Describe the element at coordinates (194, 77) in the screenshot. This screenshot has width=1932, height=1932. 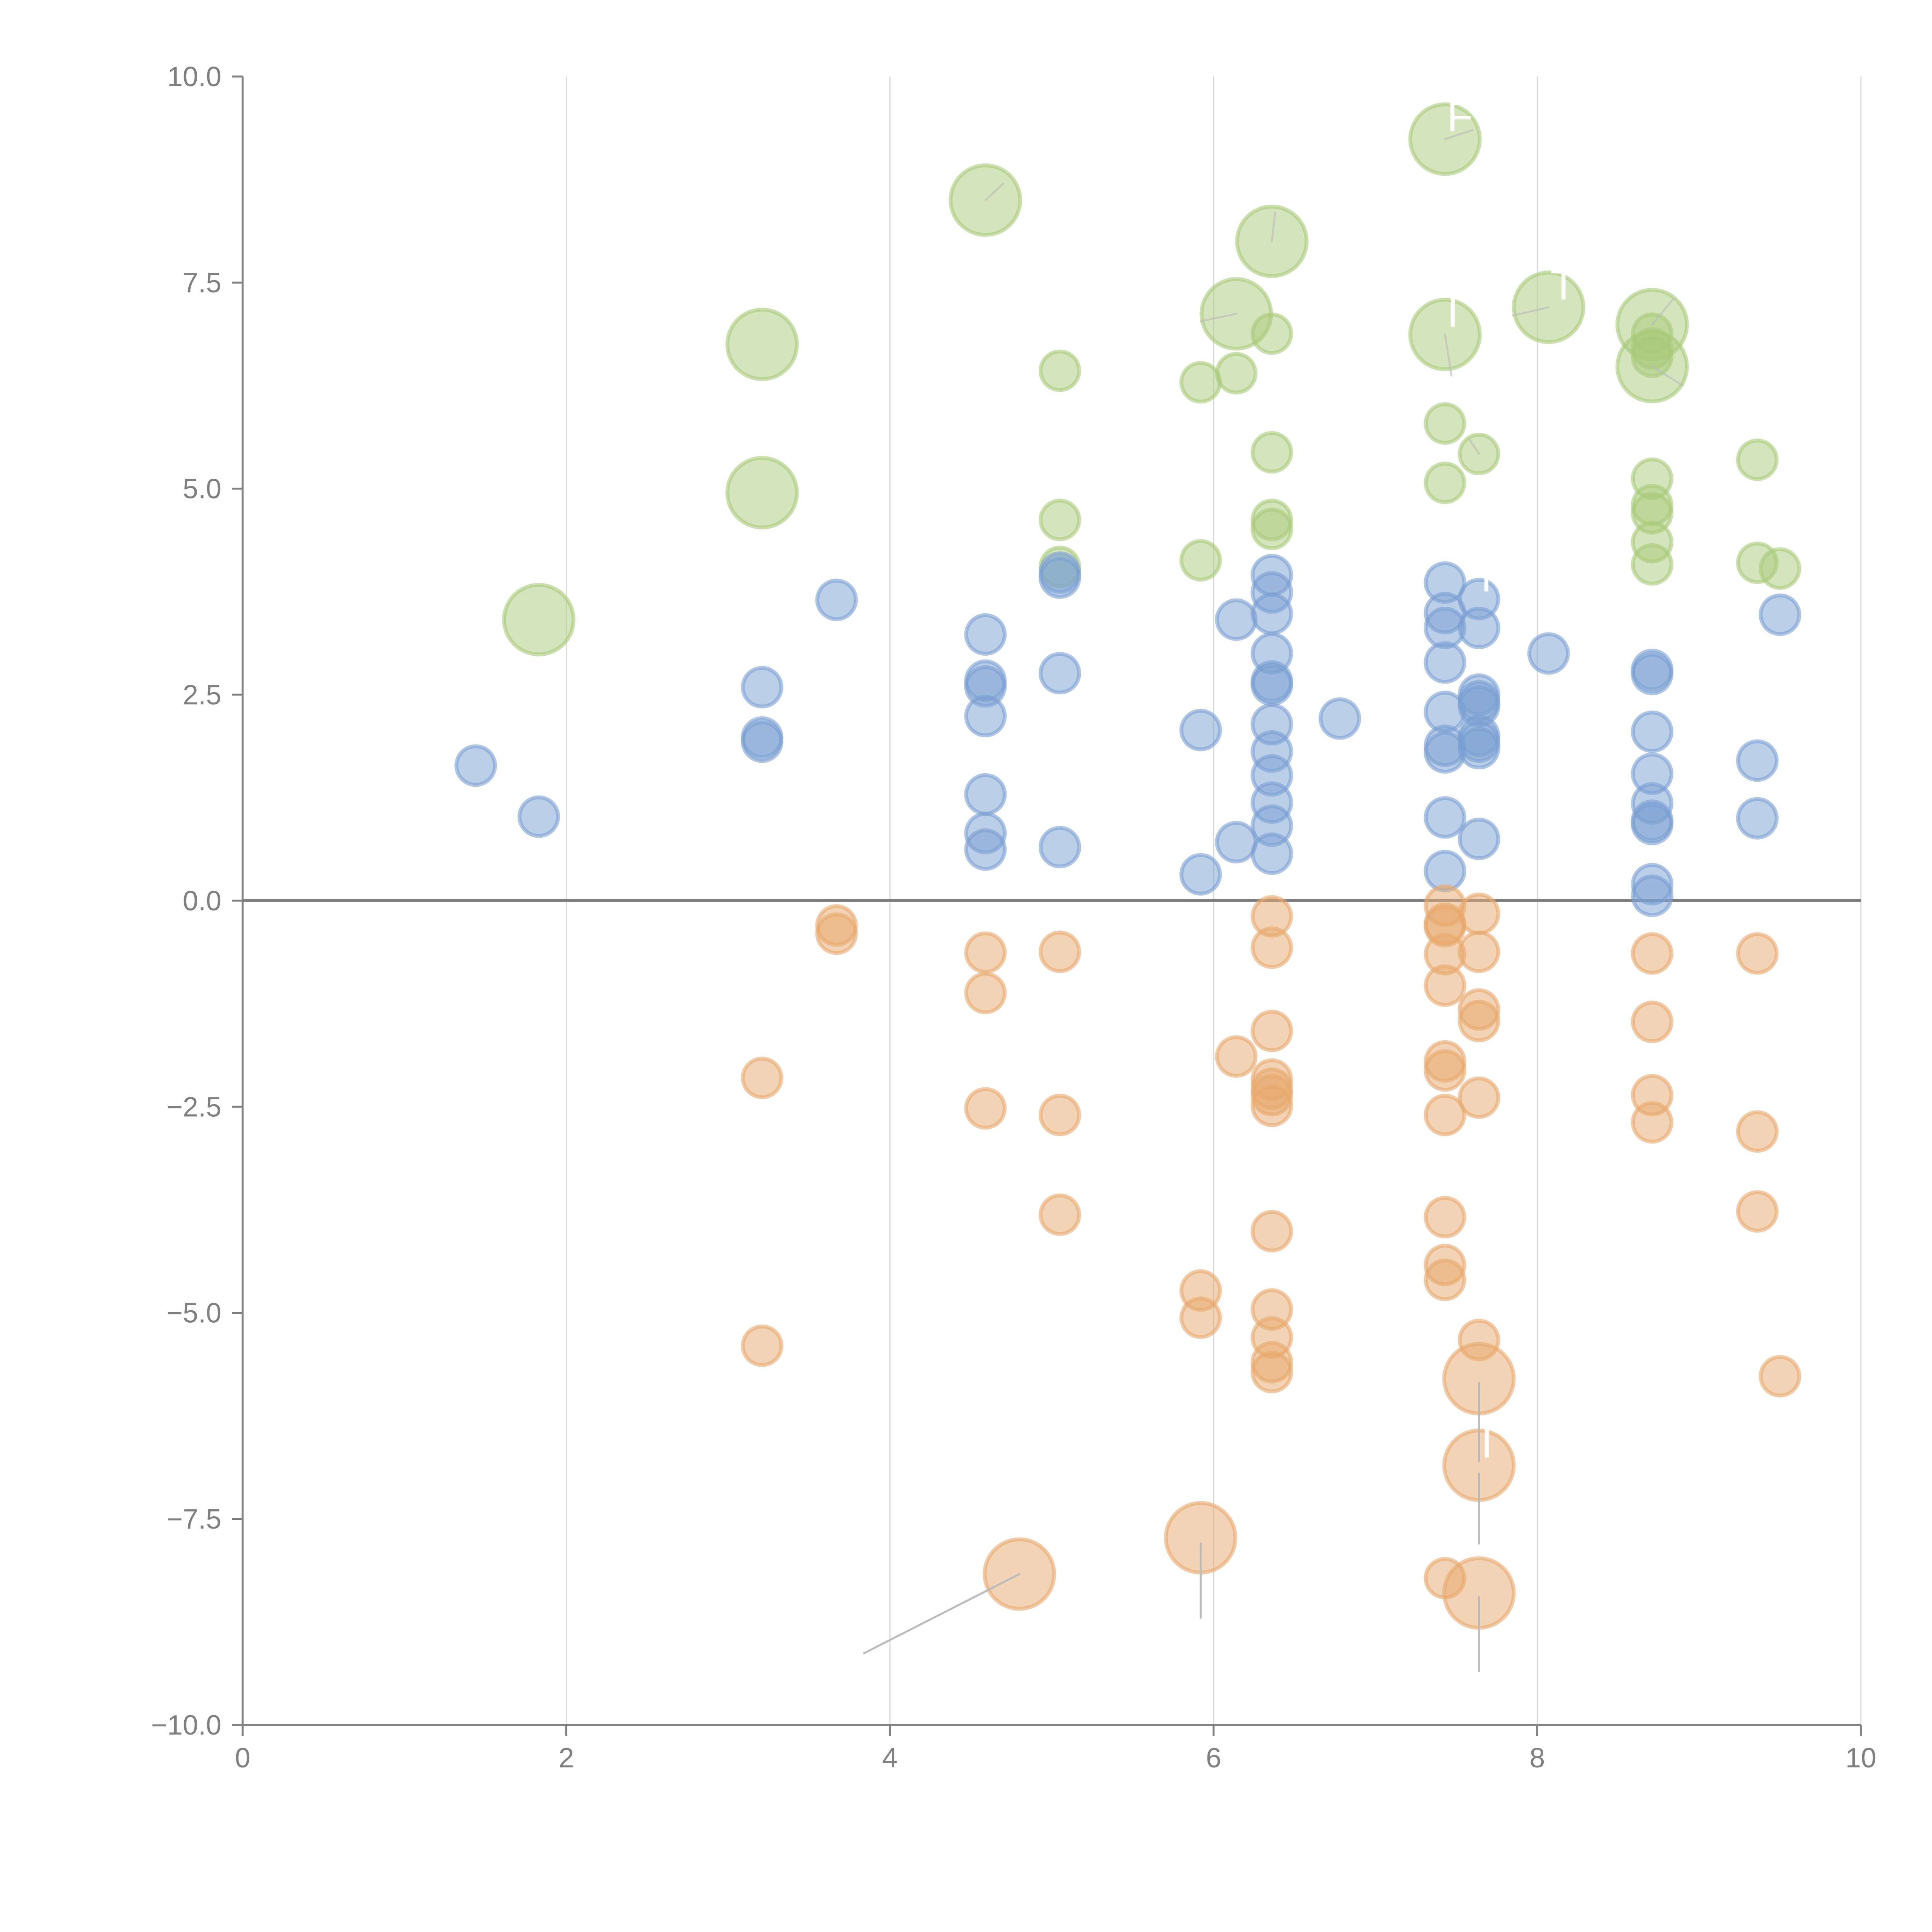
I see `y-tick-label: 10.0` at that location.